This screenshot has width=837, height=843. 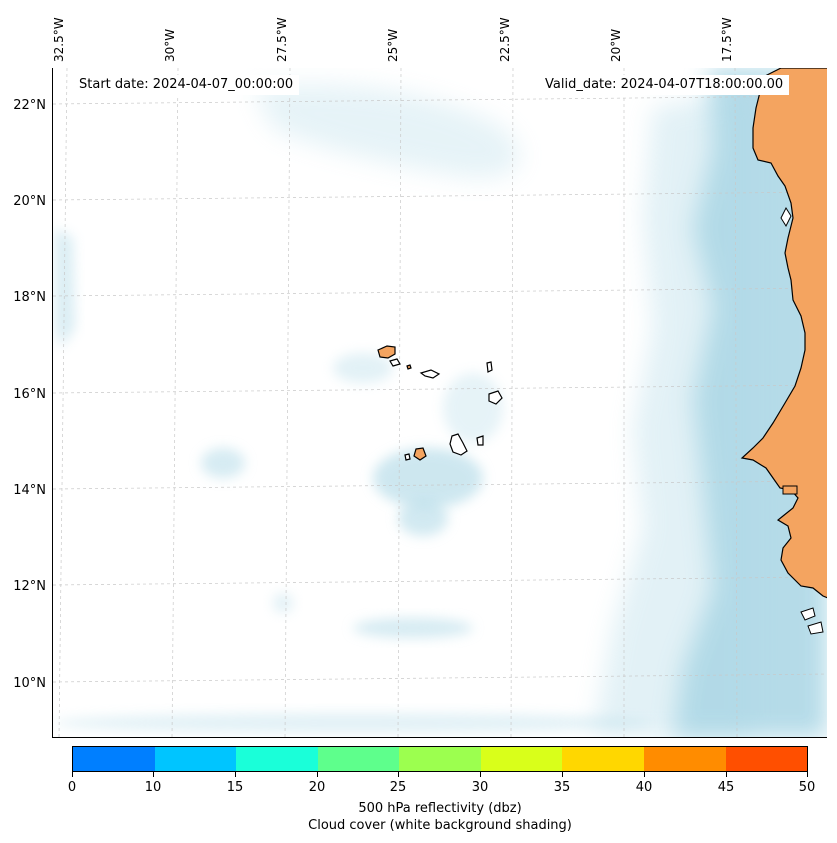 I want to click on cloud-small-patch, so click(x=283, y=603).